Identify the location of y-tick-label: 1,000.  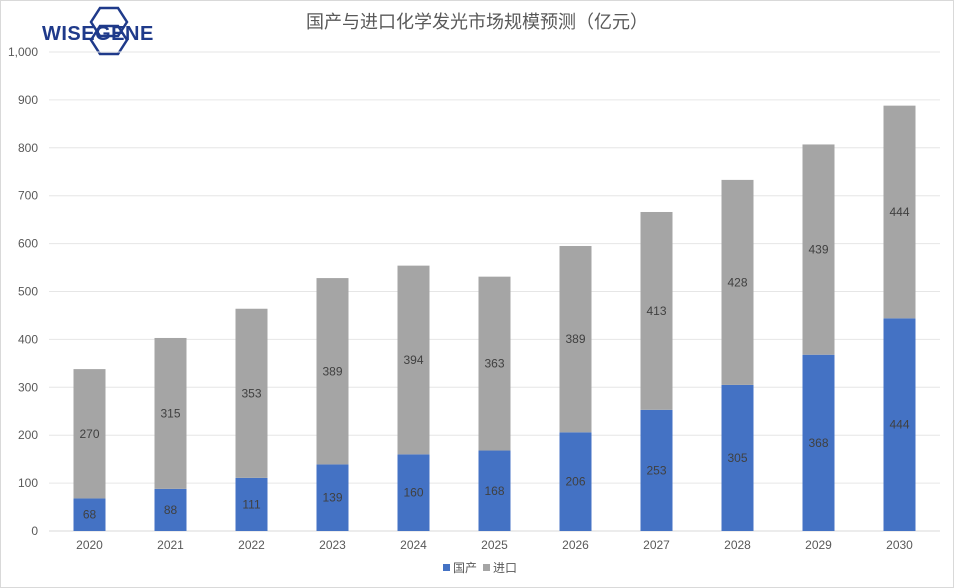
(23, 52).